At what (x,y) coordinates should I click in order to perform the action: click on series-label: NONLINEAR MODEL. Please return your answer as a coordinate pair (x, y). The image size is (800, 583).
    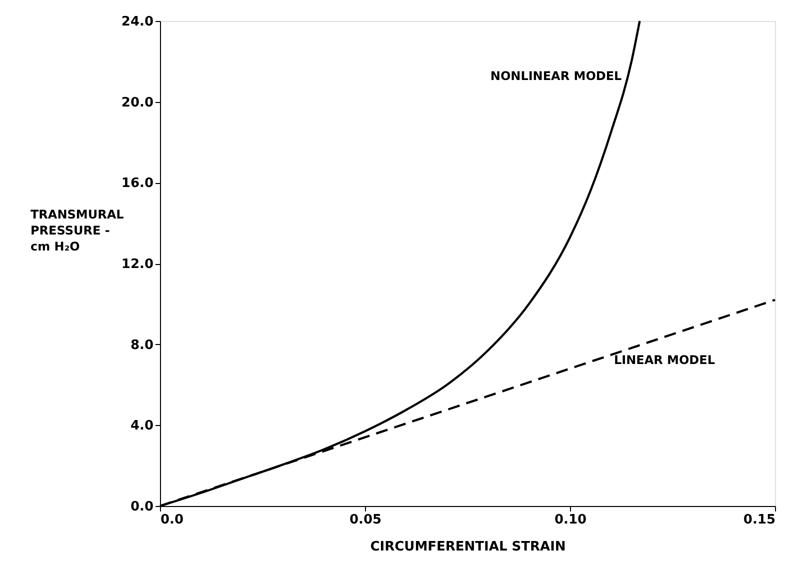
    Looking at the image, I should click on (556, 76).